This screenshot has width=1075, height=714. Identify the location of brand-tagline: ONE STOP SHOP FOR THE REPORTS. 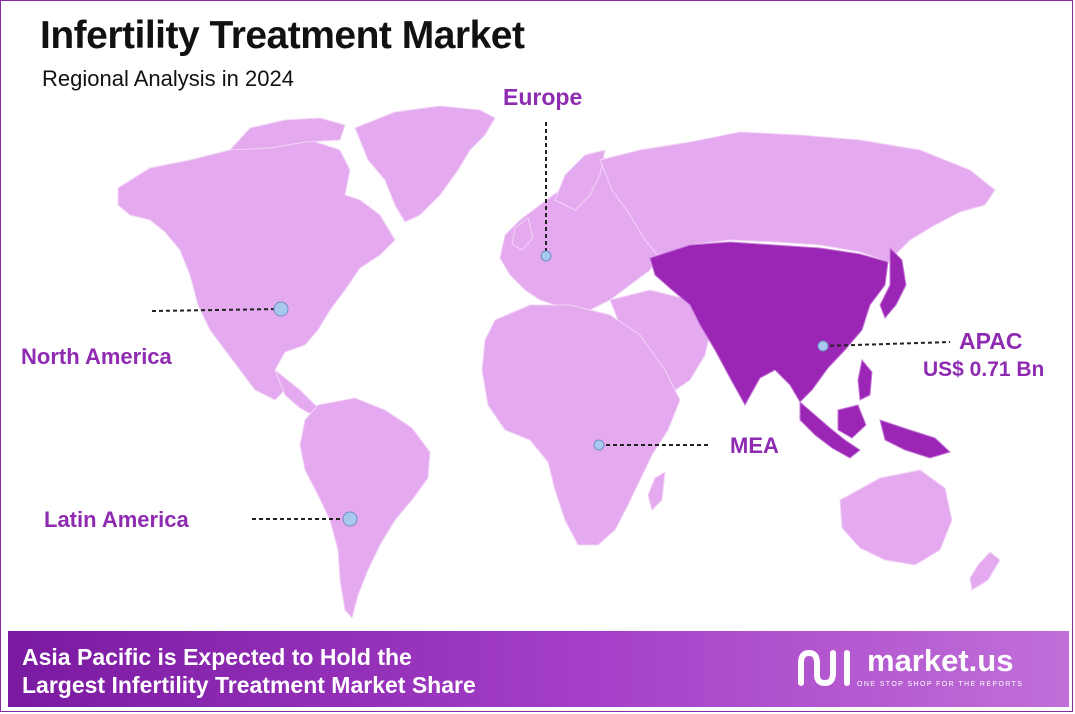
(940, 684).